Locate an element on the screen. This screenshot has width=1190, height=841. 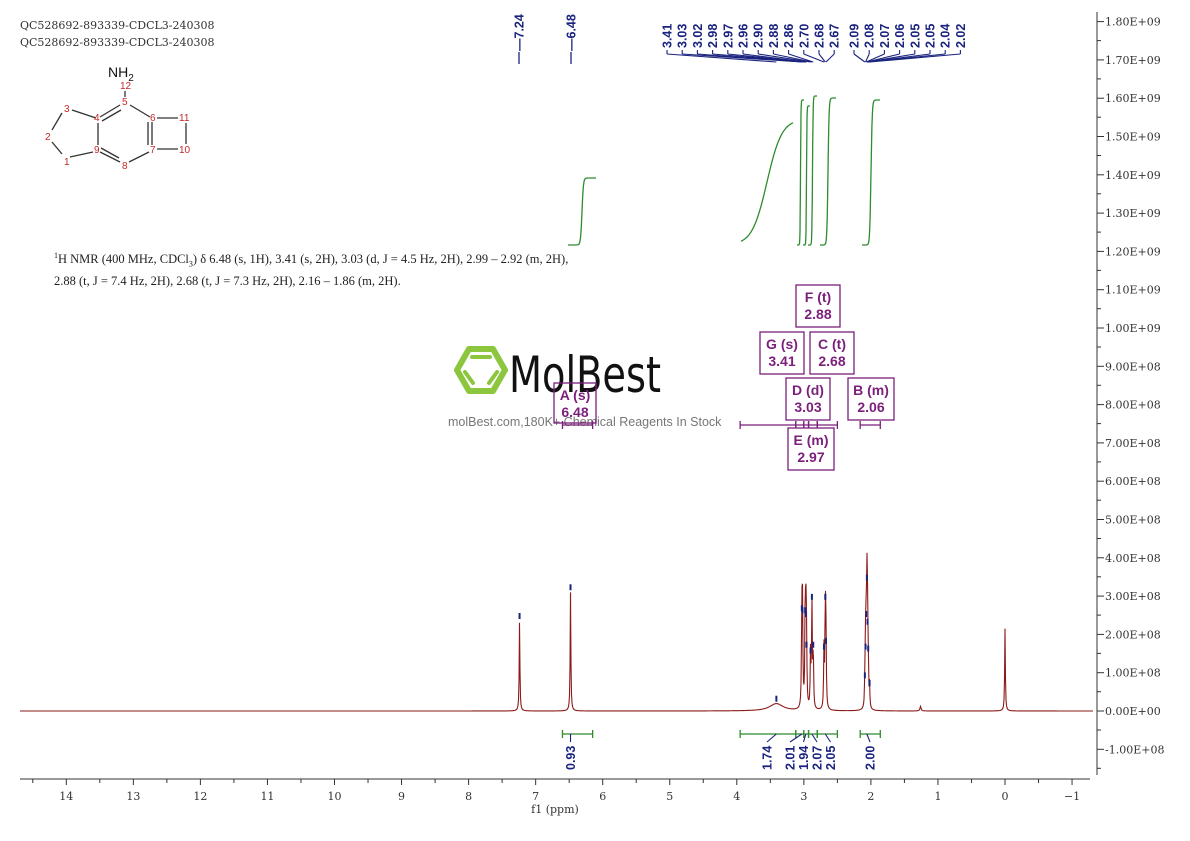
integral-label: 1.74 is located at coordinates (768, 758).